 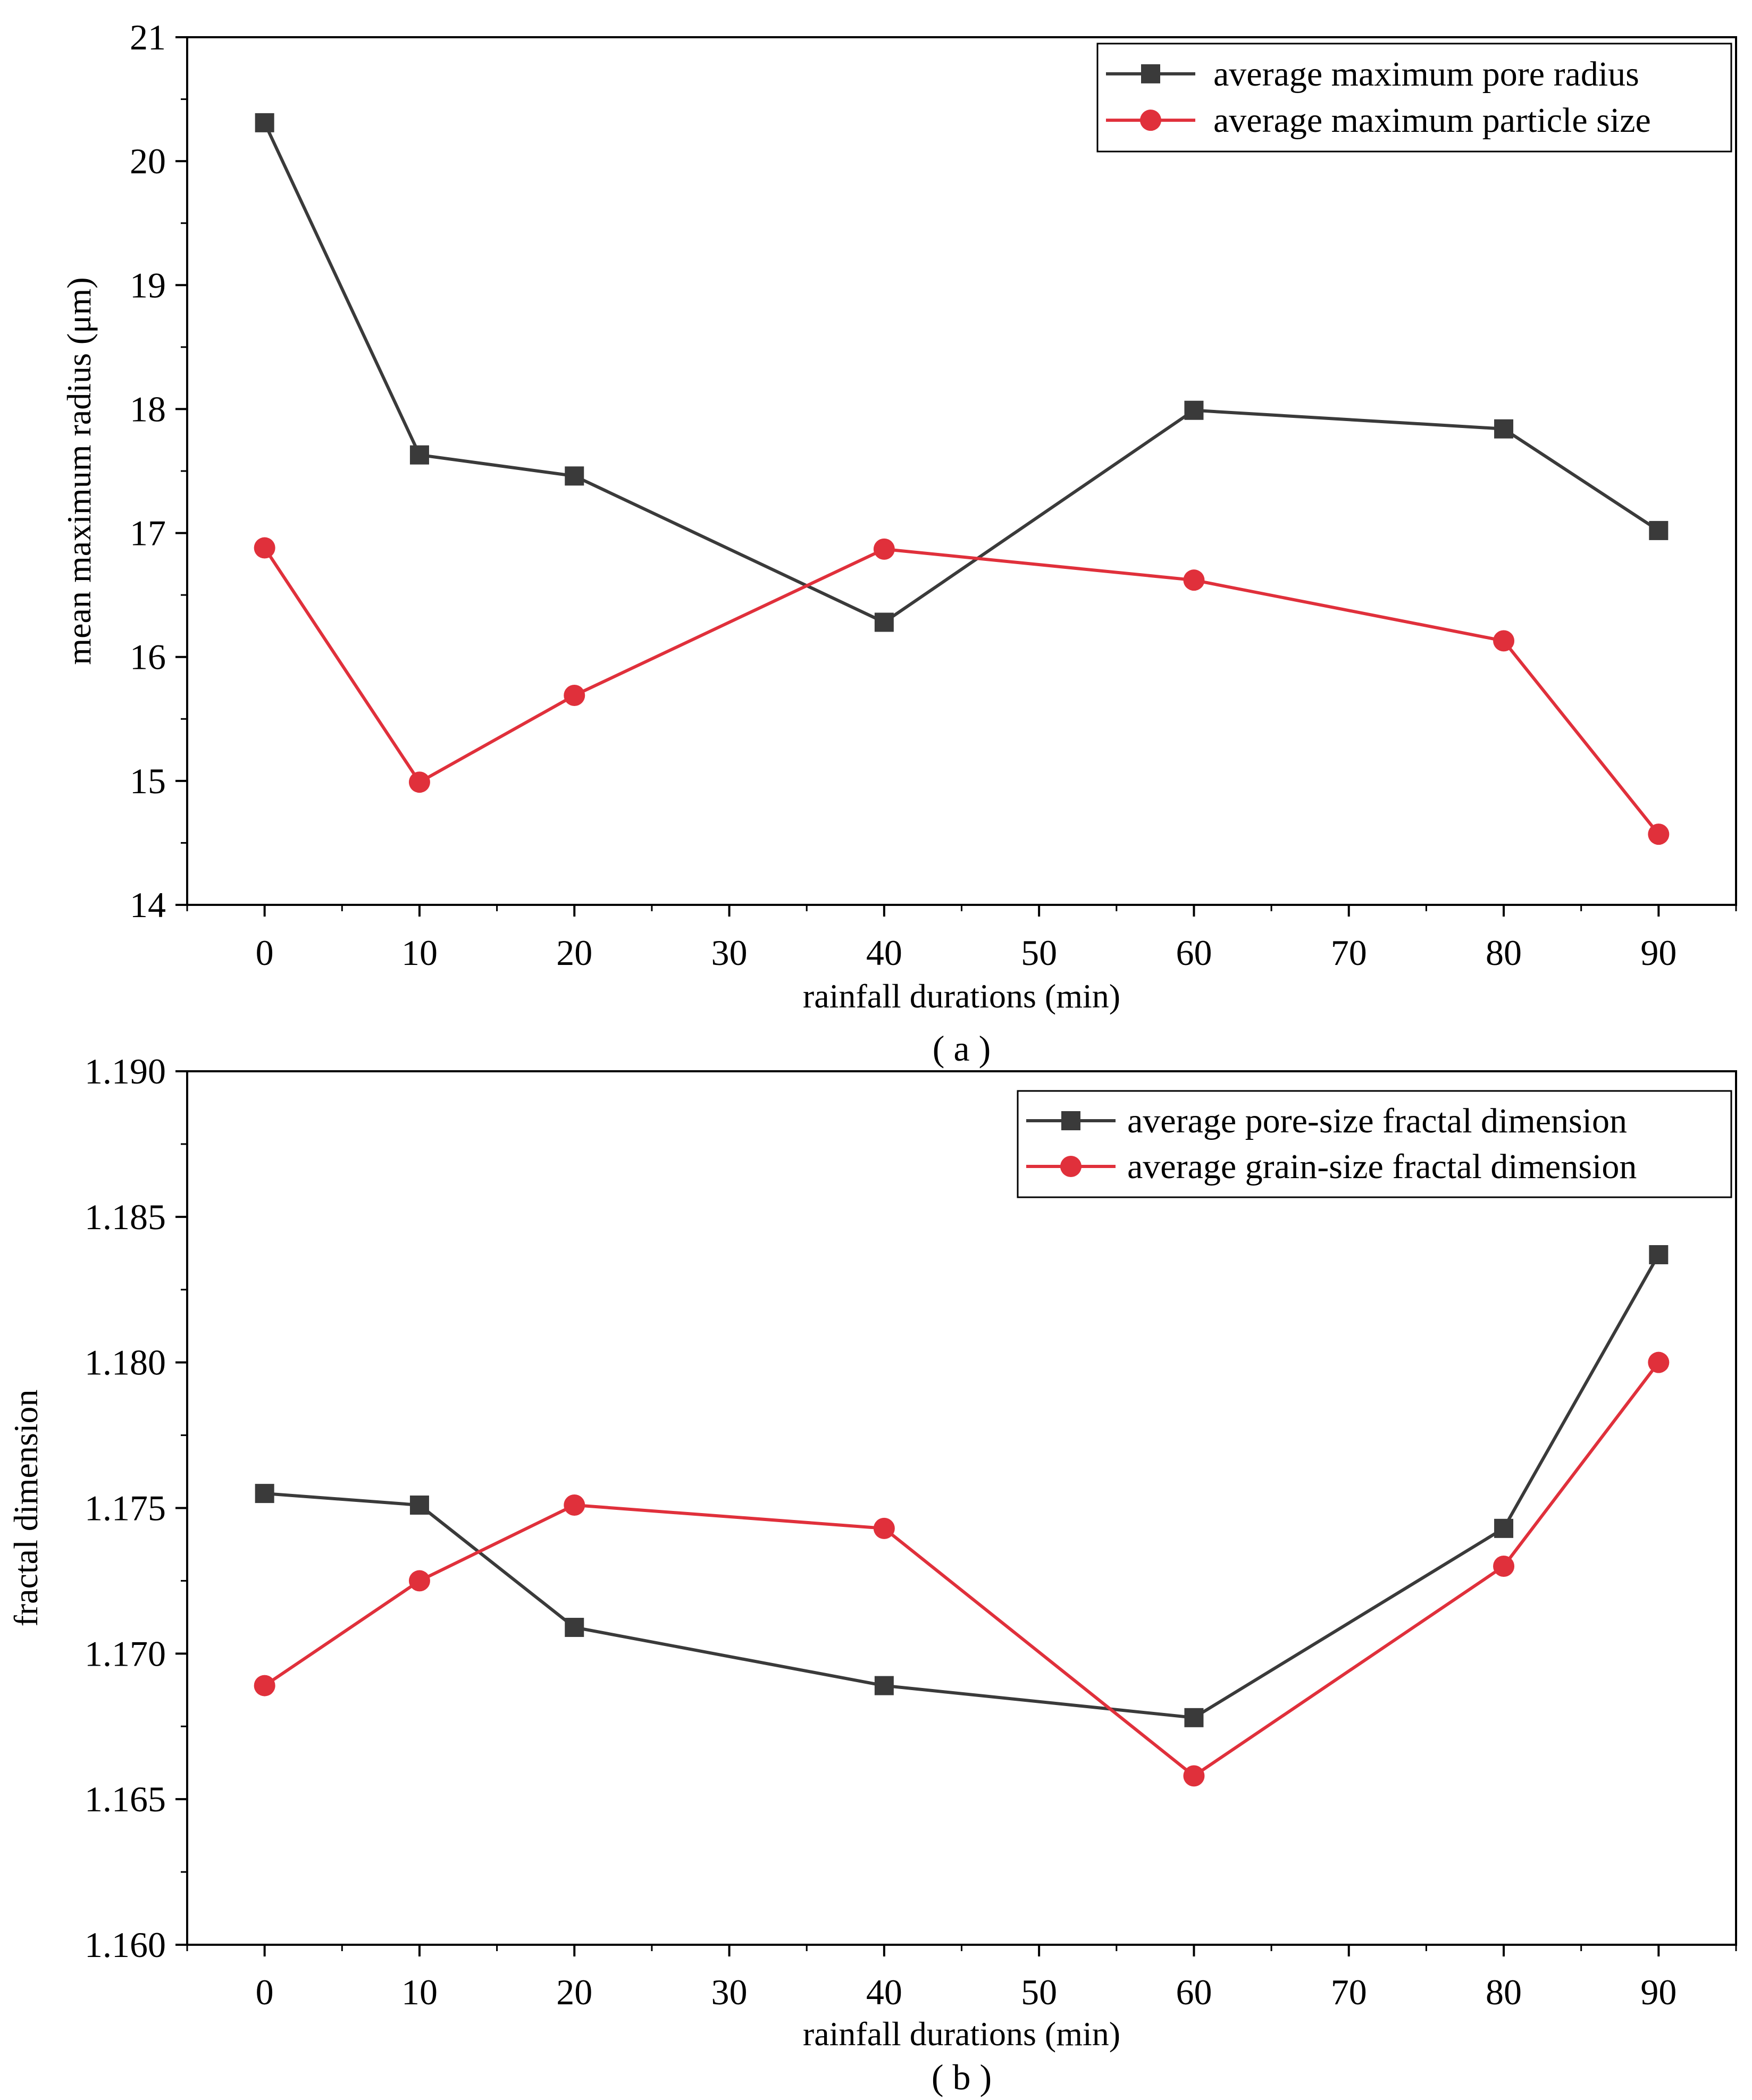 I want to click on y-tick-label: 1.175, so click(x=126, y=1508).